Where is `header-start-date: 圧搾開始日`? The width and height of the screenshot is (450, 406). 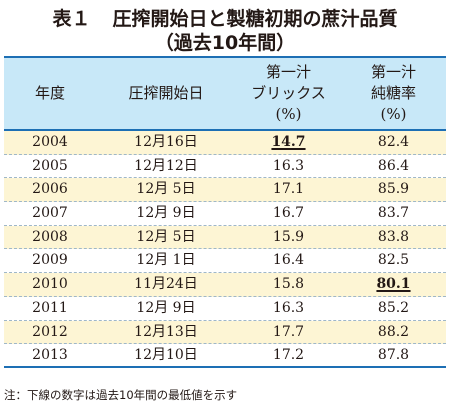 header-start-date: 圧搾開始日 is located at coordinates (166, 93).